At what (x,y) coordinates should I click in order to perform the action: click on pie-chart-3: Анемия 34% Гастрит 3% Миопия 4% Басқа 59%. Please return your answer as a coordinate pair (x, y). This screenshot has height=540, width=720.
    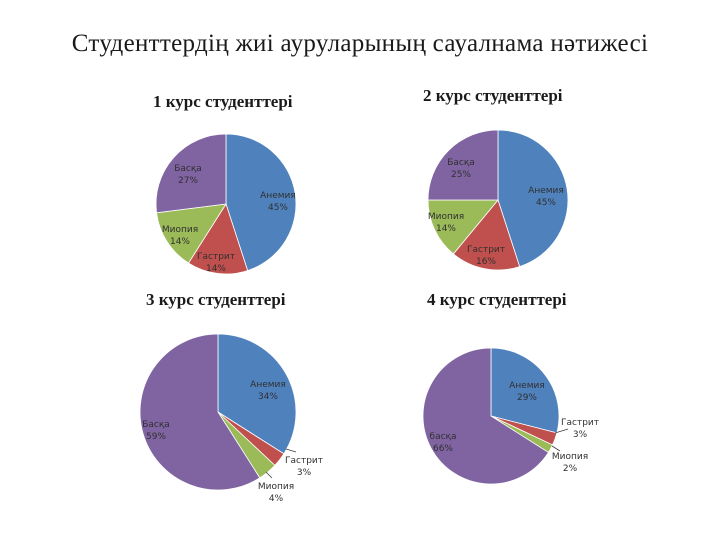
    Looking at the image, I should click on (231, 418).